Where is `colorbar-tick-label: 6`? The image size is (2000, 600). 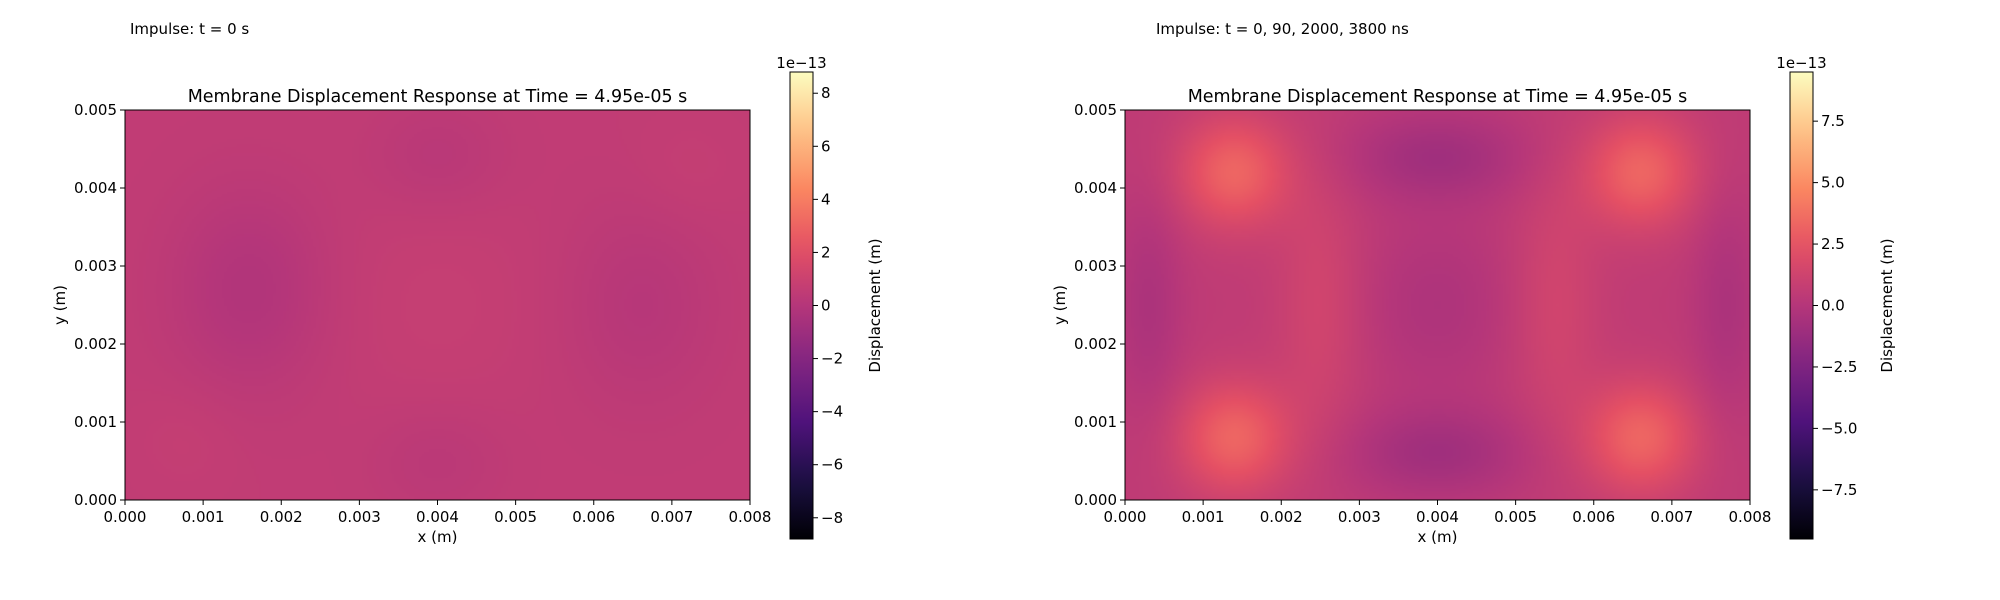 colorbar-tick-label: 6 is located at coordinates (826, 146).